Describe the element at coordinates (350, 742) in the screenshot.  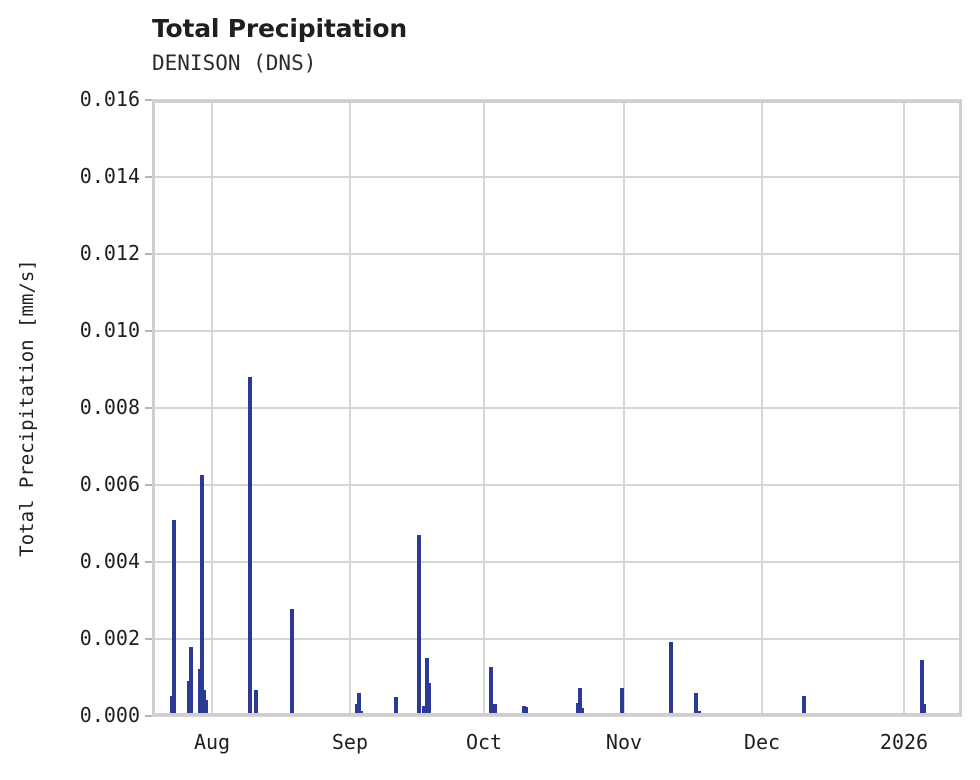
I see `x-tick-label: Sep` at that location.